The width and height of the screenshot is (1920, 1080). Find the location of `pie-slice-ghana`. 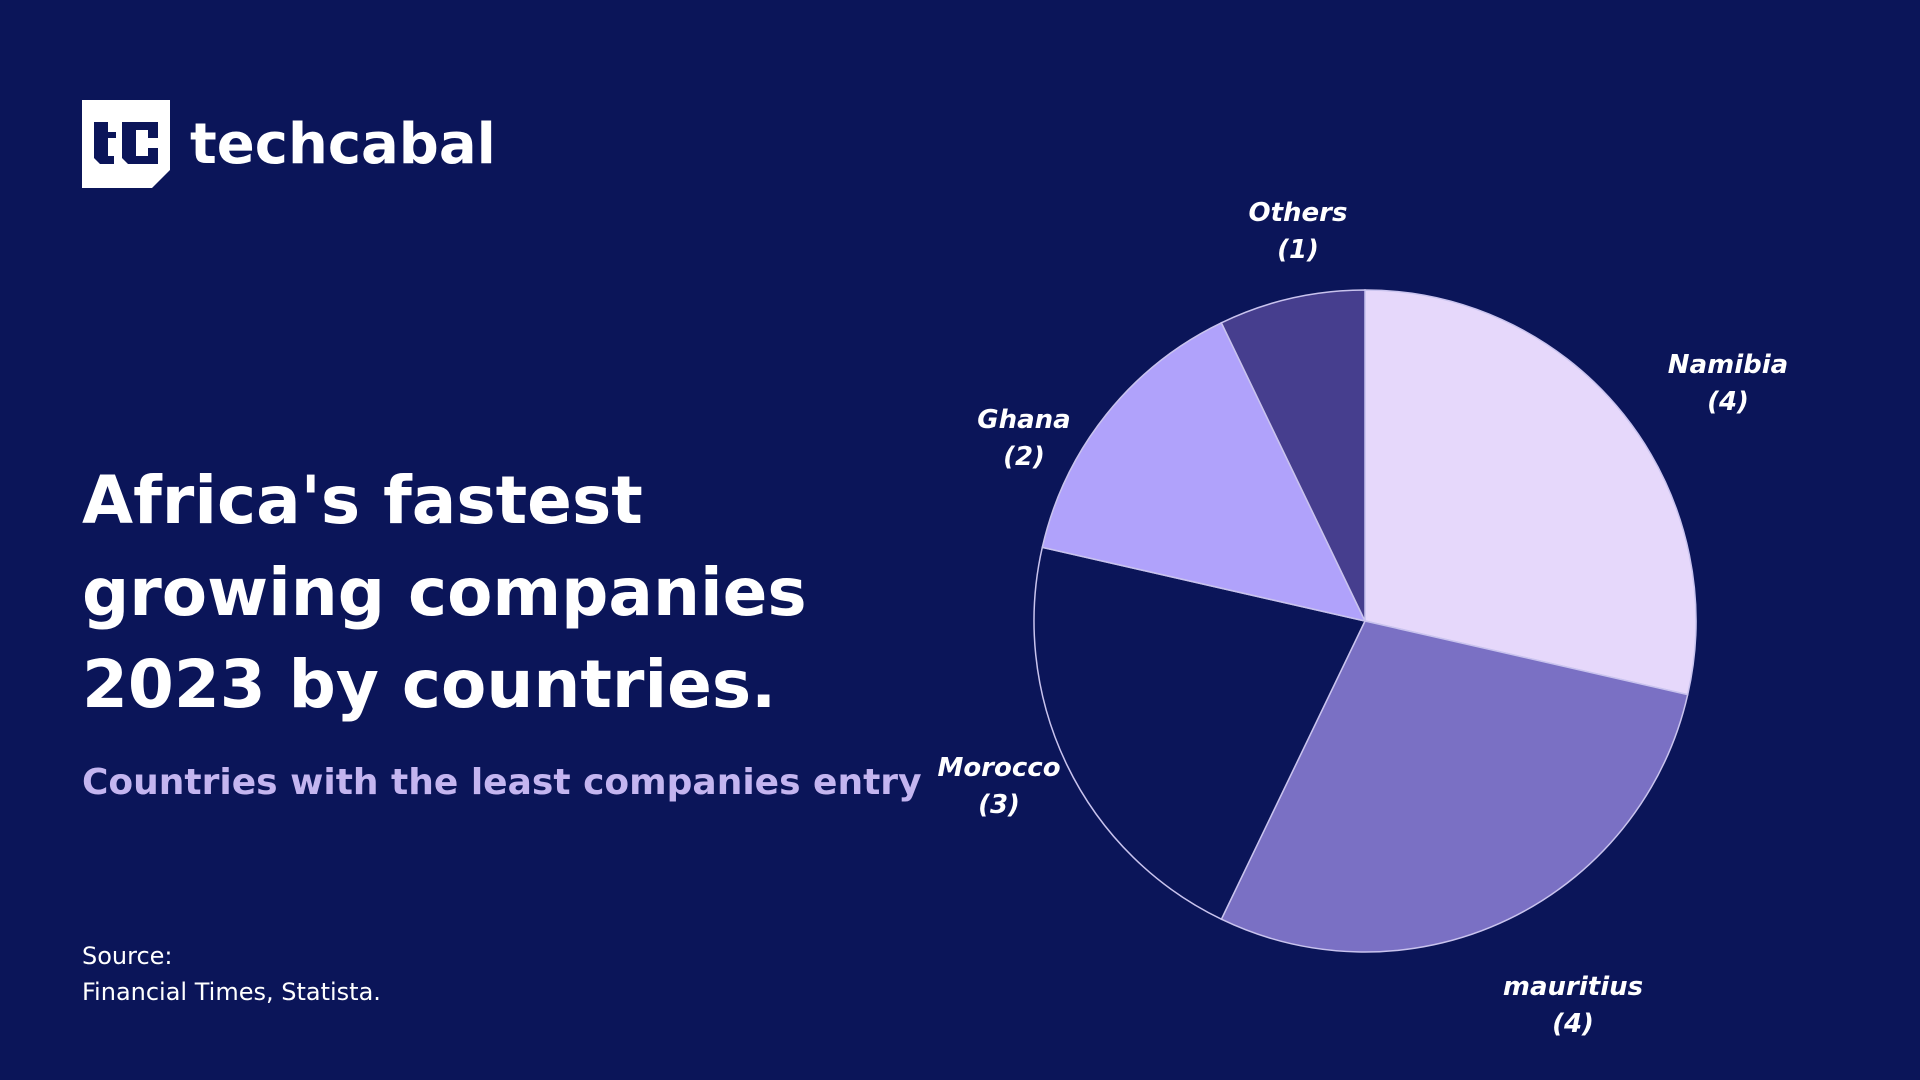

pie-slice-ghana is located at coordinates (1204, 472).